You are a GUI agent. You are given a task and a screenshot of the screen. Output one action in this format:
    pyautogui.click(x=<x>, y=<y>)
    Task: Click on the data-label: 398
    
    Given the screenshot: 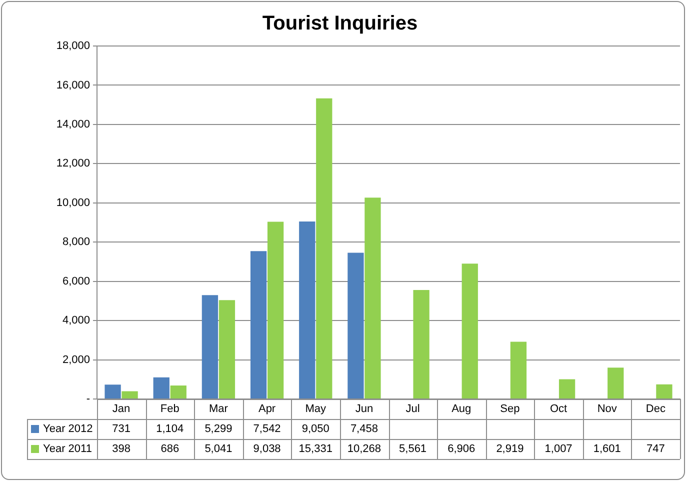 What is the action you would take?
    pyautogui.click(x=121, y=449)
    